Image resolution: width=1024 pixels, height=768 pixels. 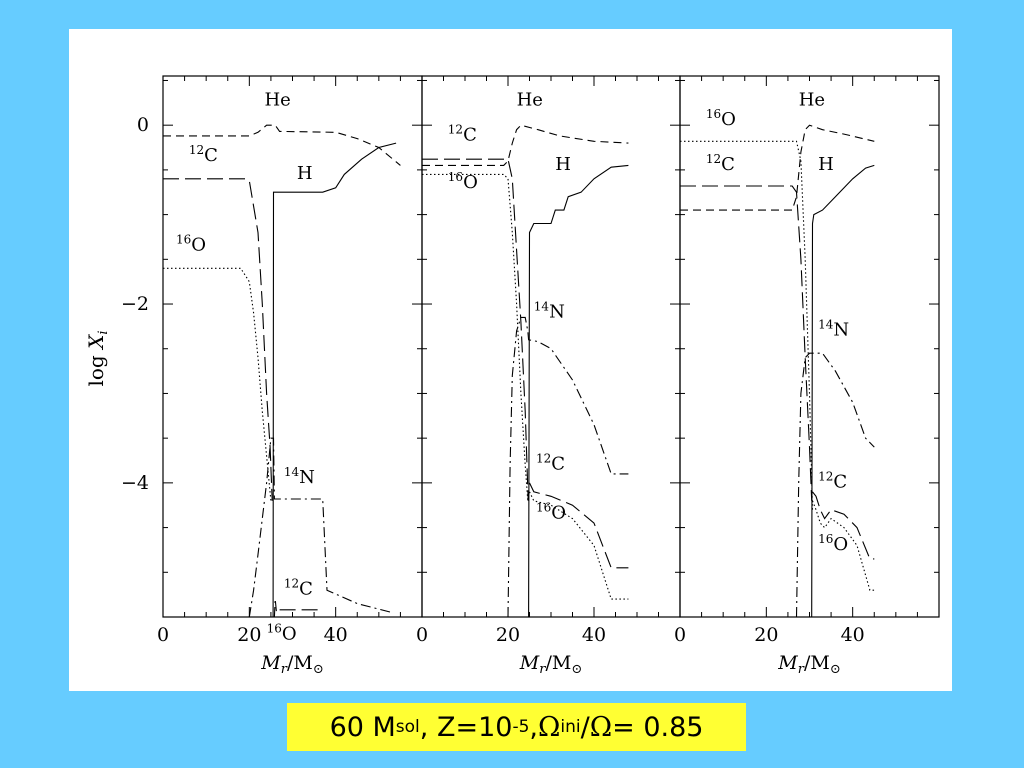 I want to click on caption-mass: 60 M, so click(x=362, y=727).